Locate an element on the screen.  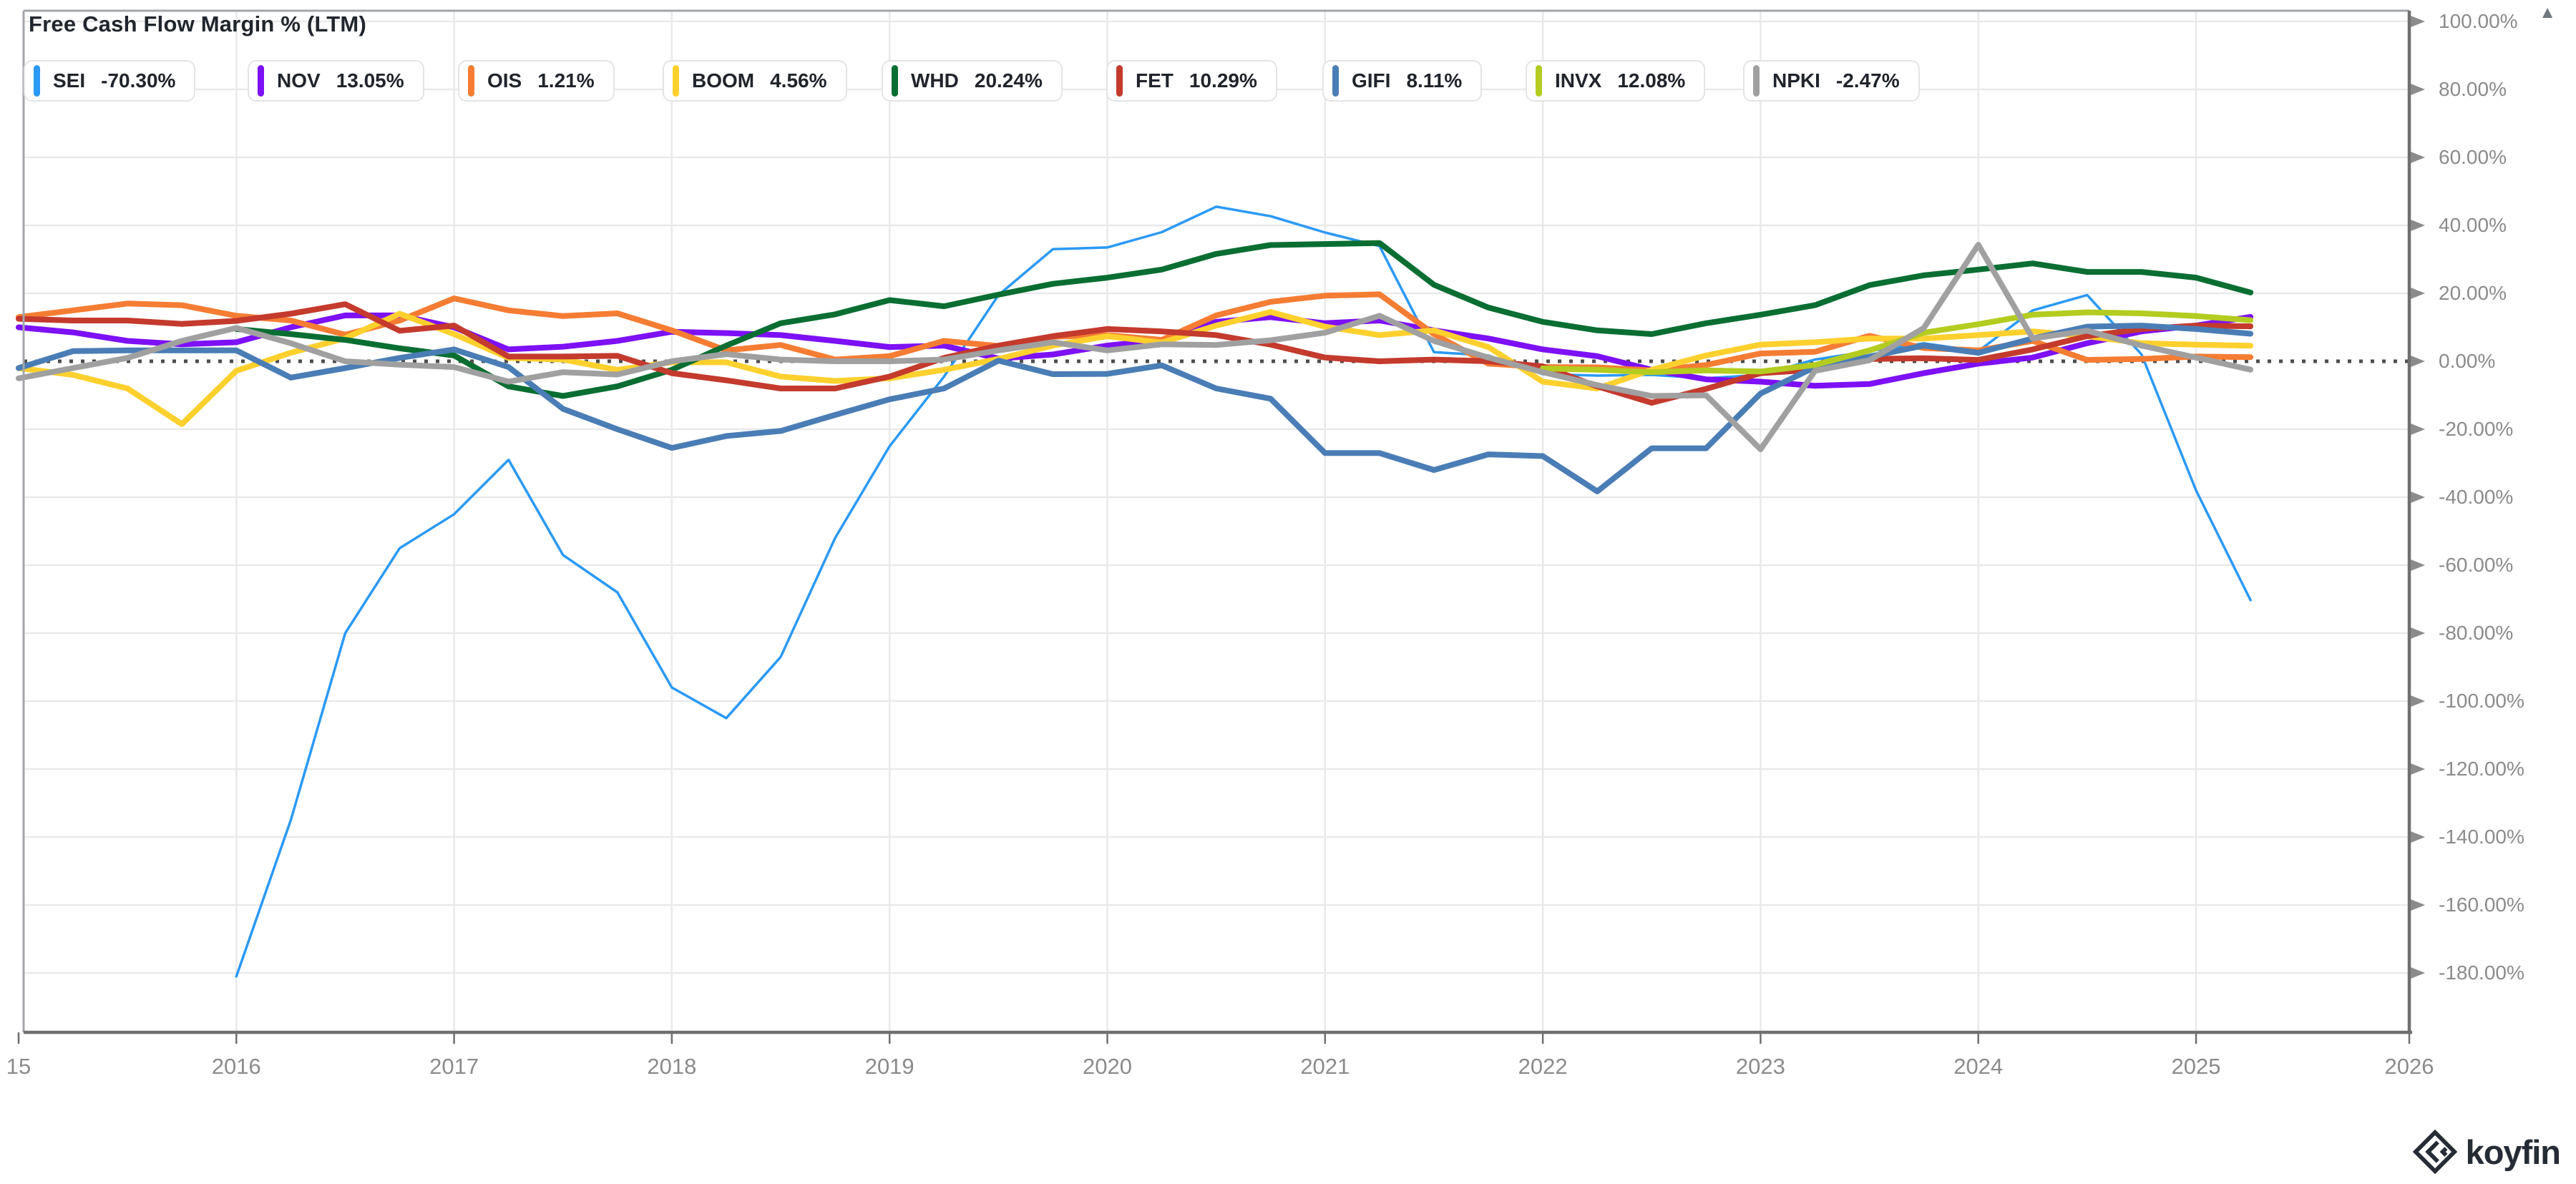
legend-pill-npki: NPKI -2.47% is located at coordinates (1831, 81).